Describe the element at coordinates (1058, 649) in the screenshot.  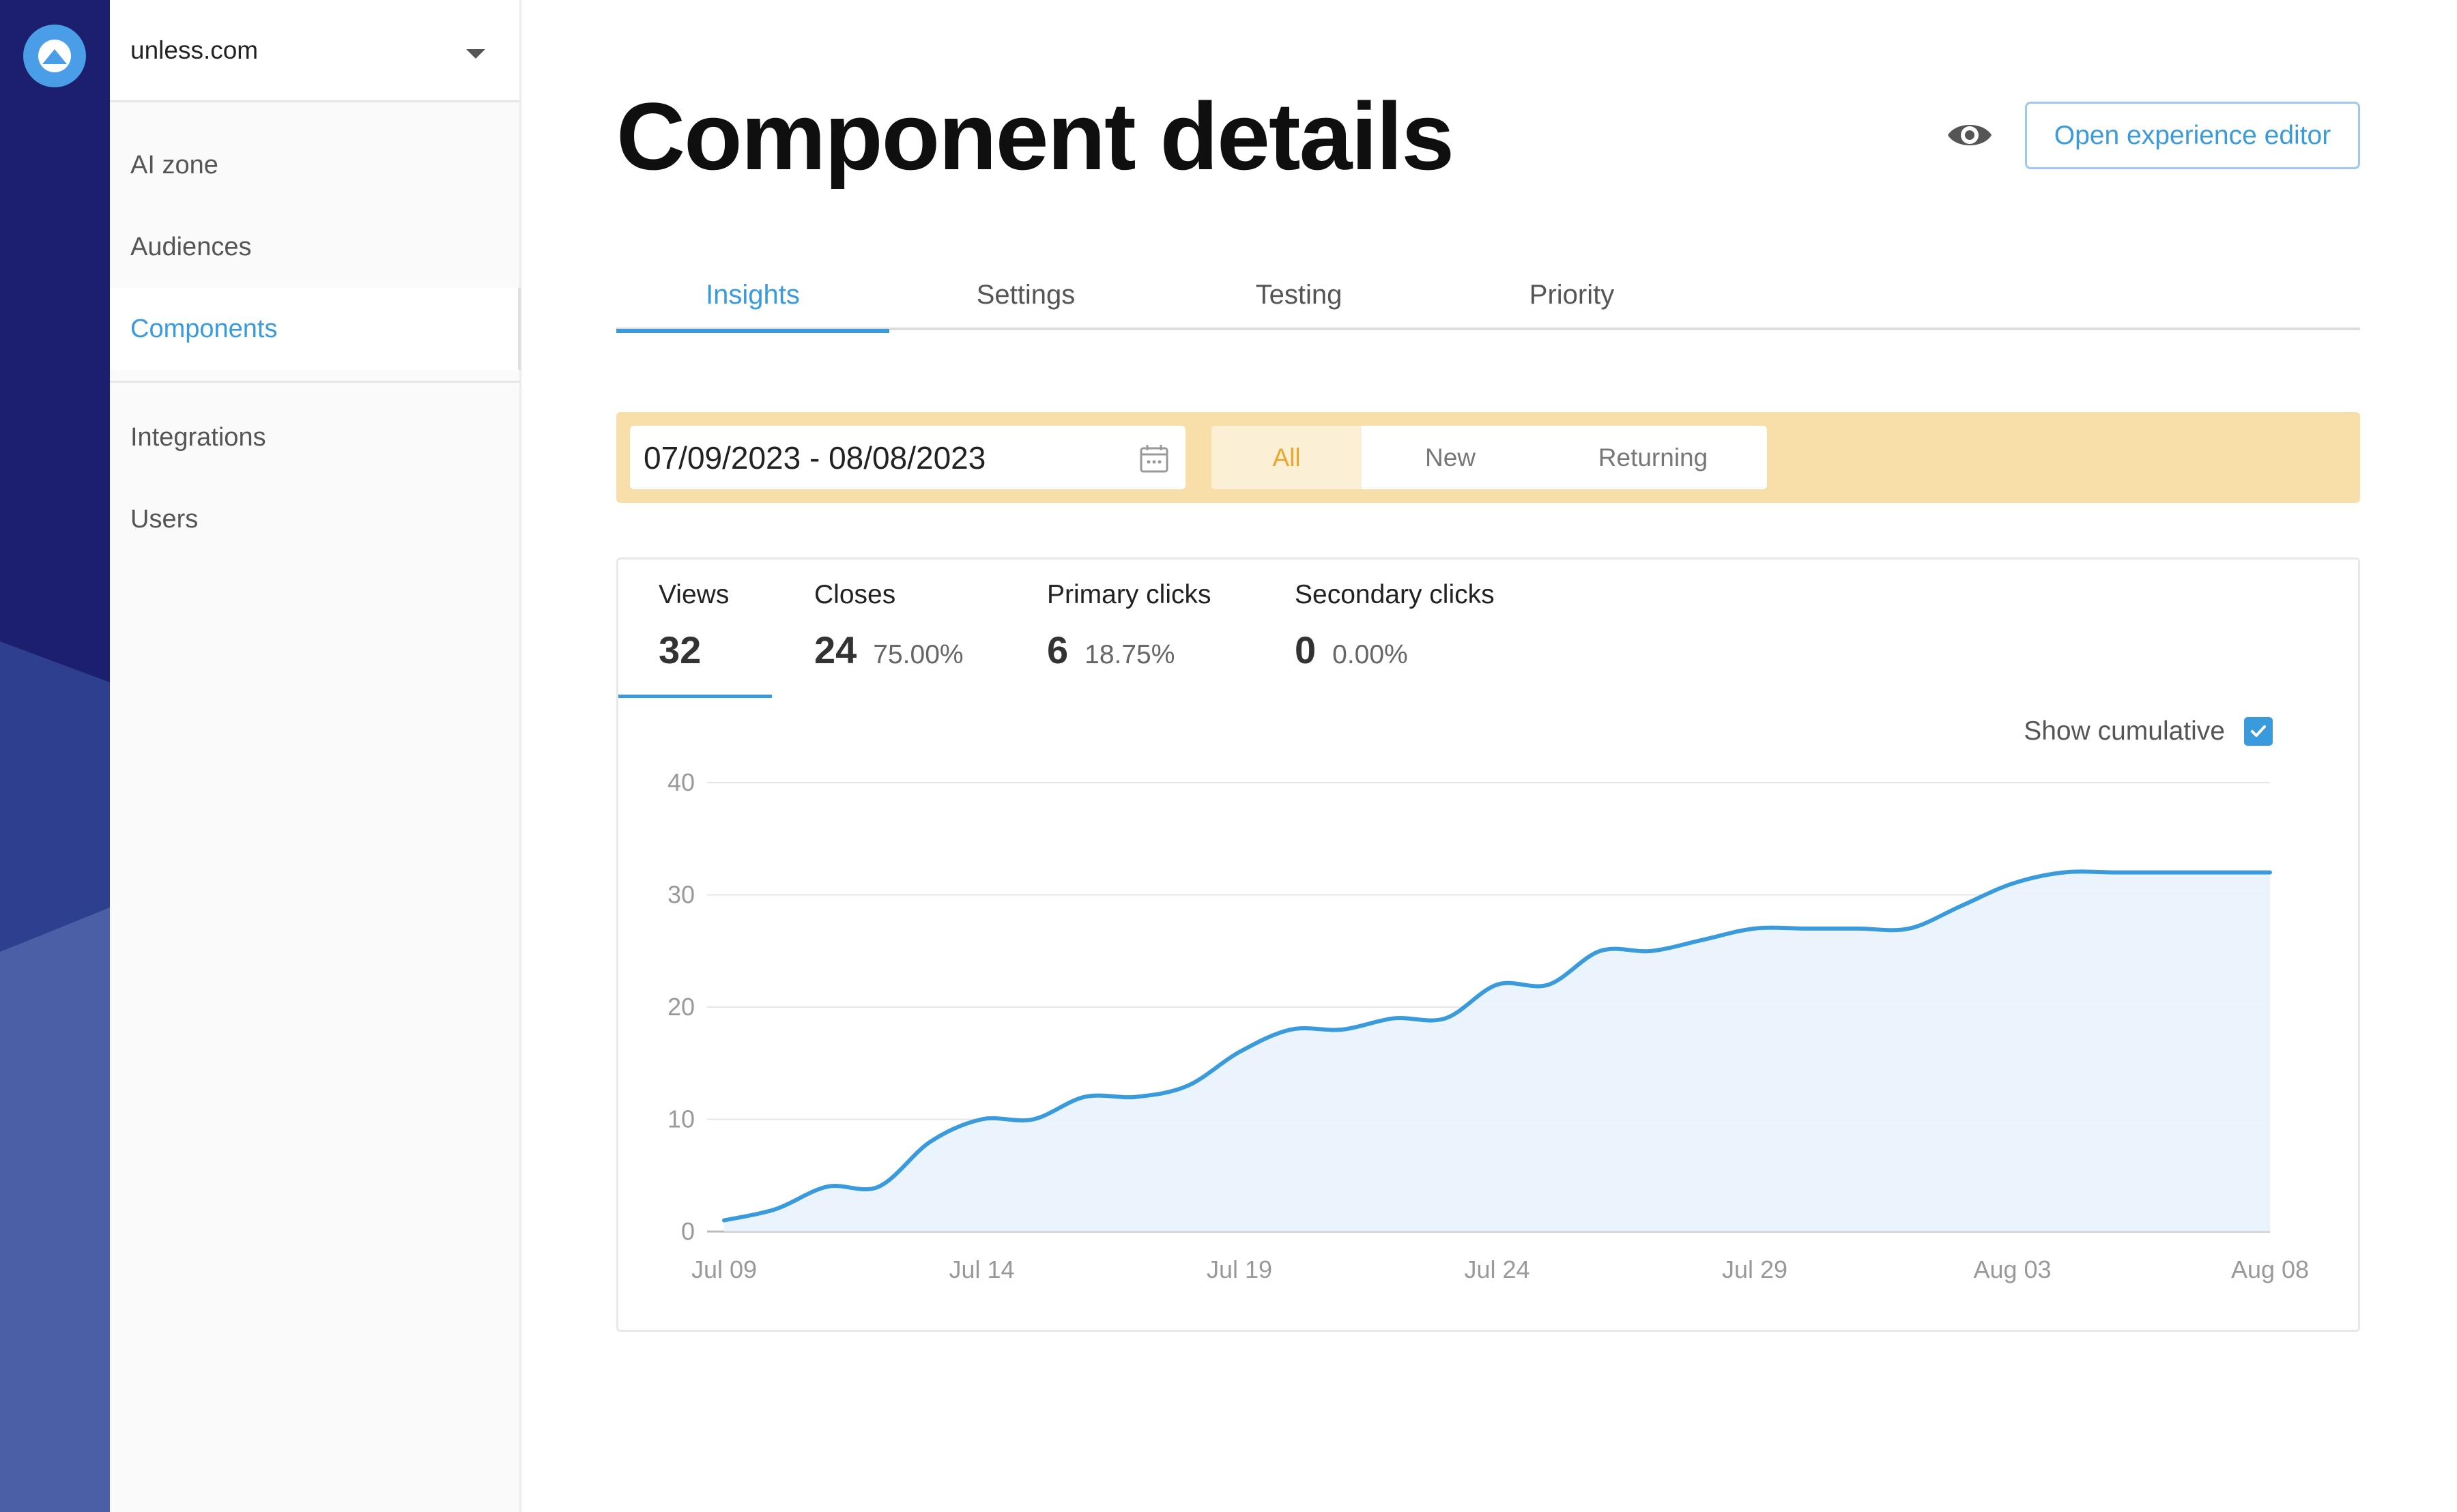
I see `metric-value: 6` at that location.